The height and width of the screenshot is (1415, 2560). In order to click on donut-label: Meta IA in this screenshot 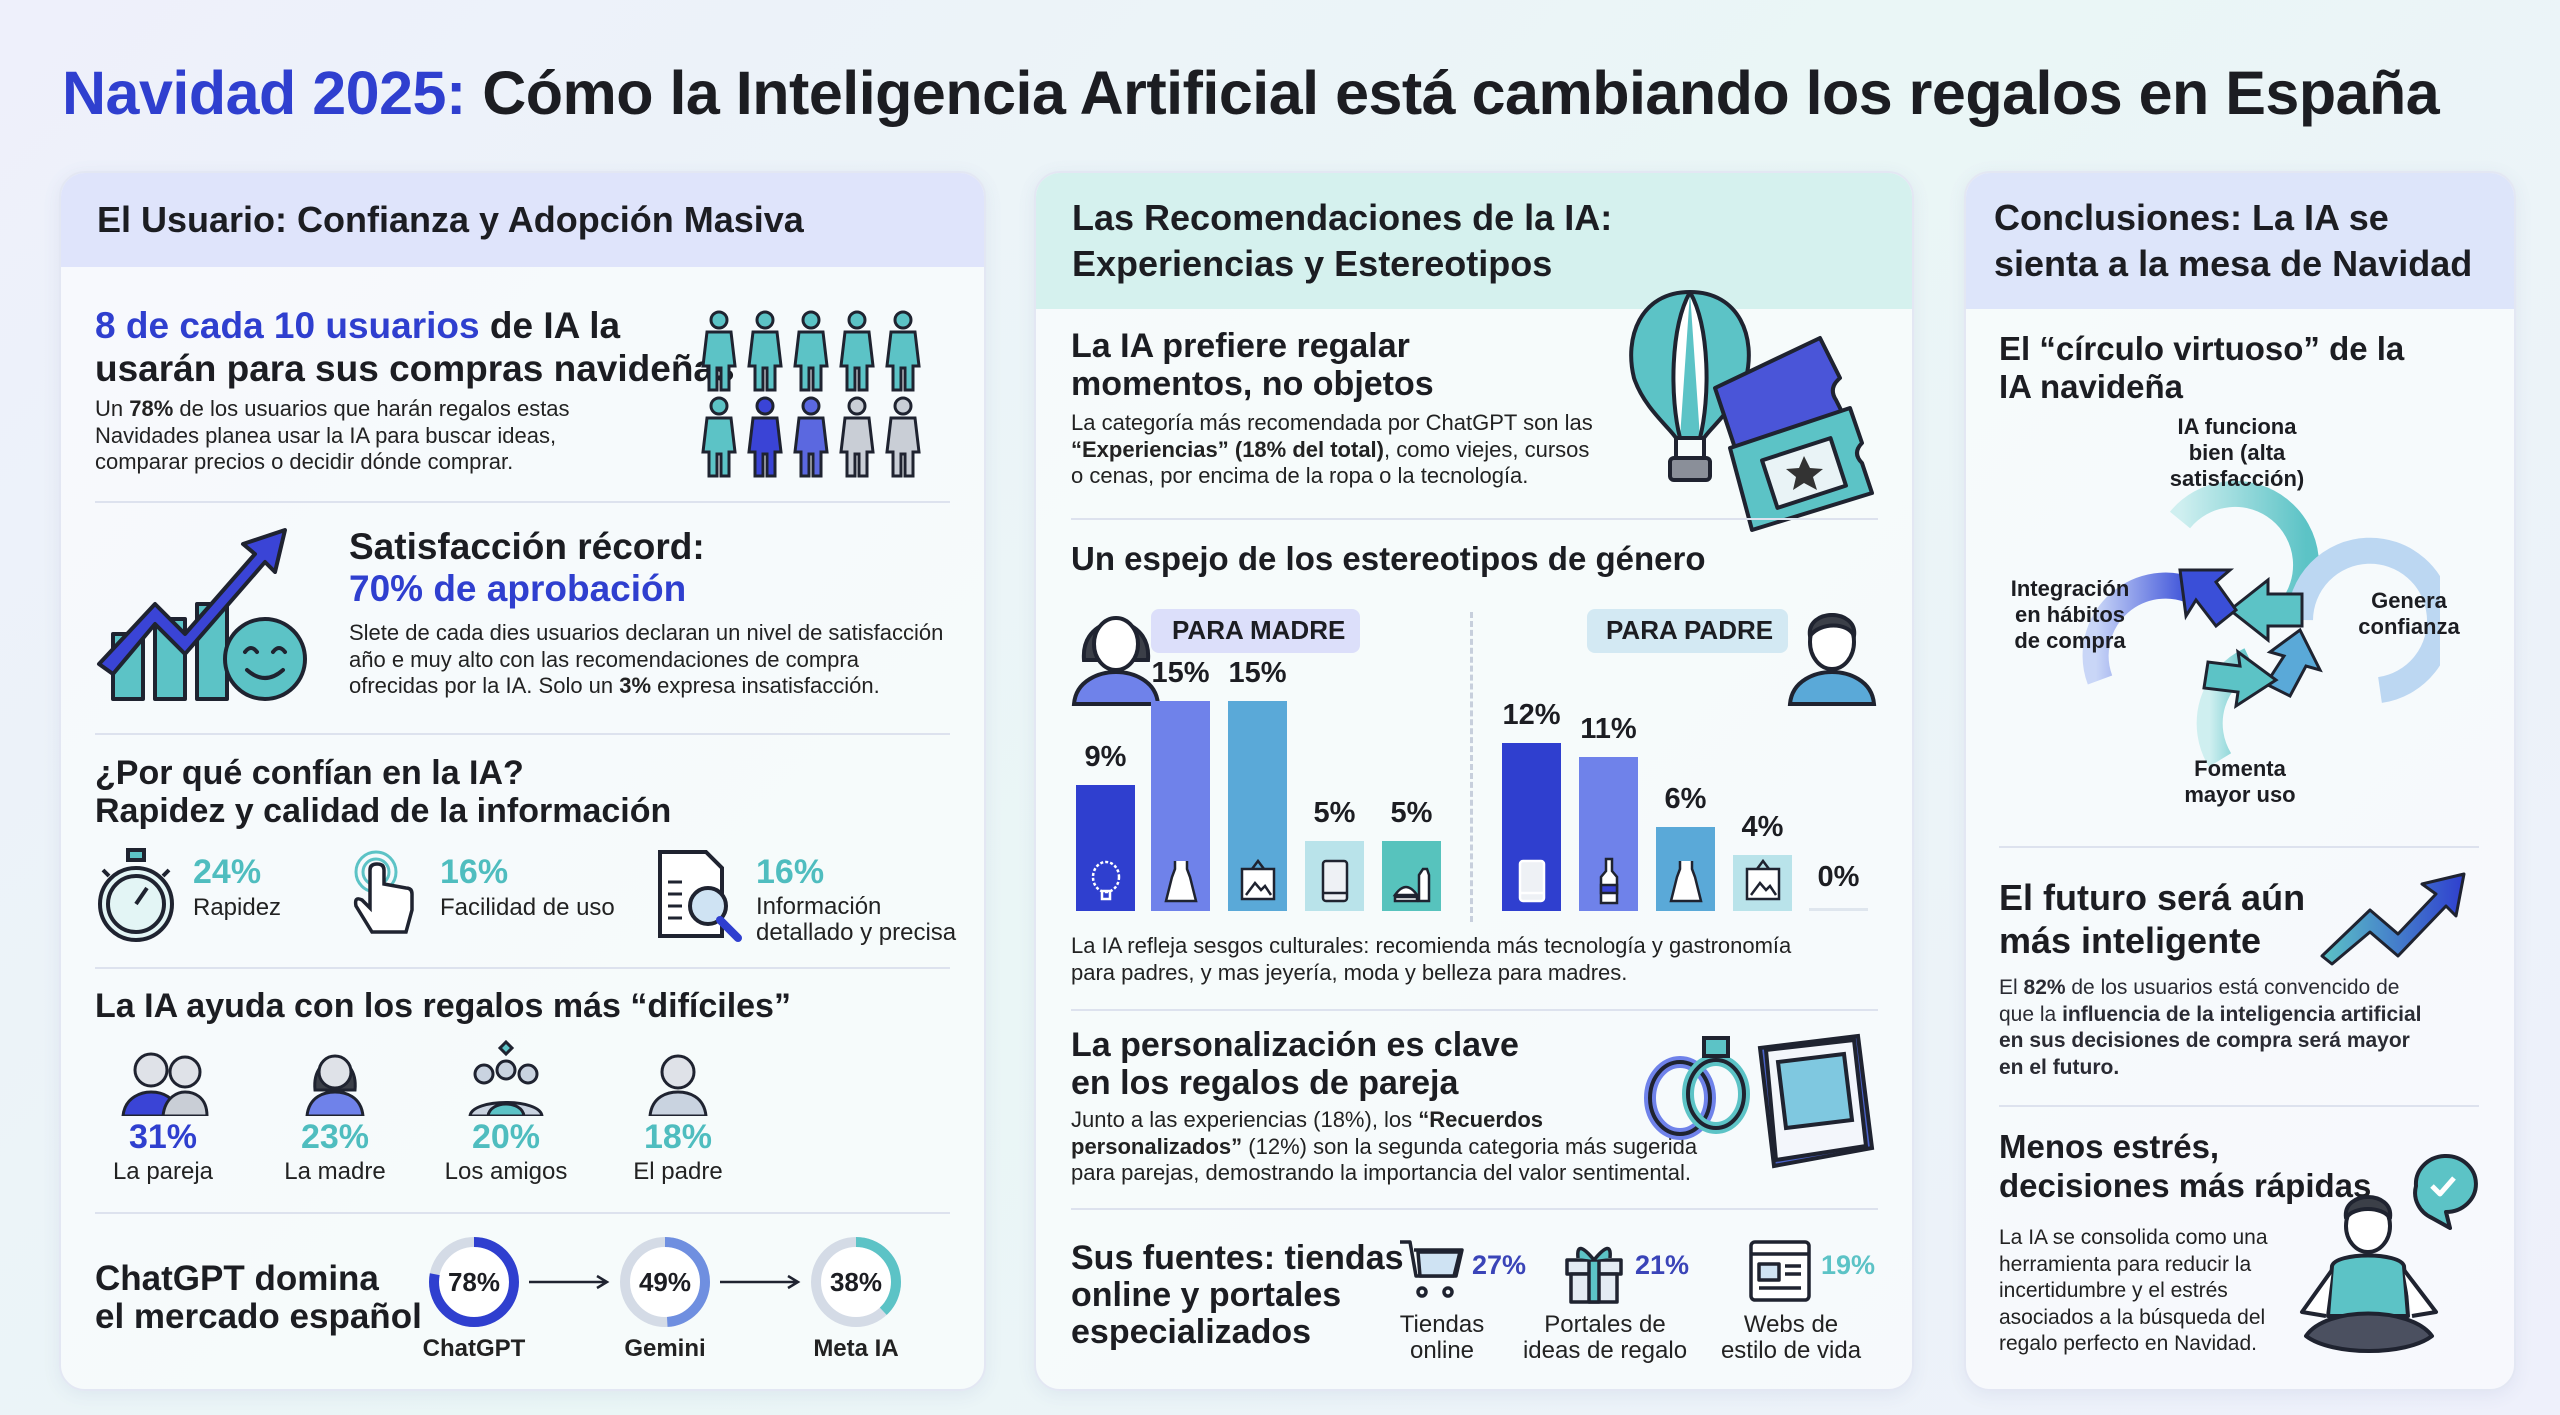, I will do `click(856, 1348)`.